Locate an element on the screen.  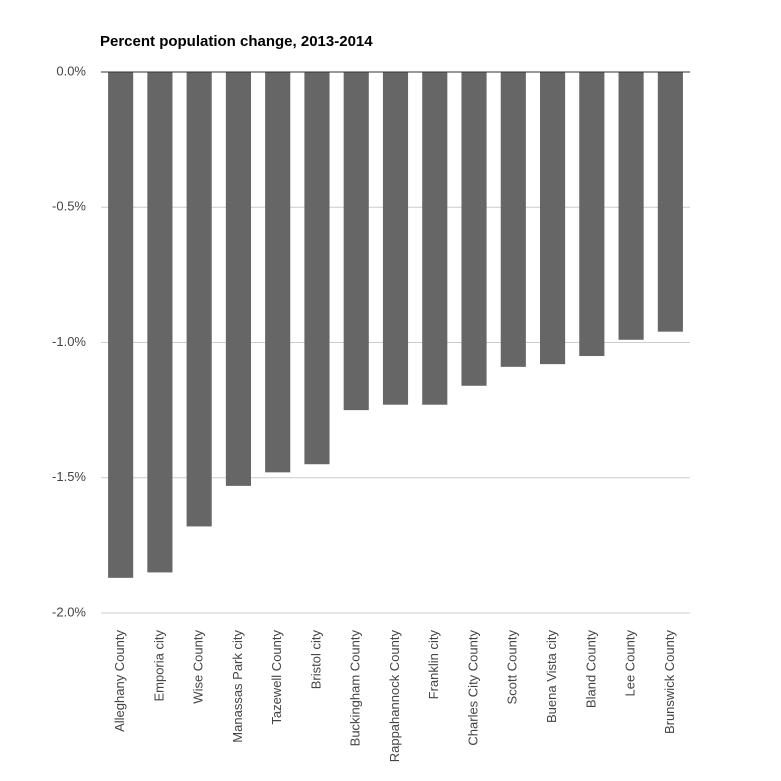
y-tick-label: -1.0% is located at coordinates (69, 341).